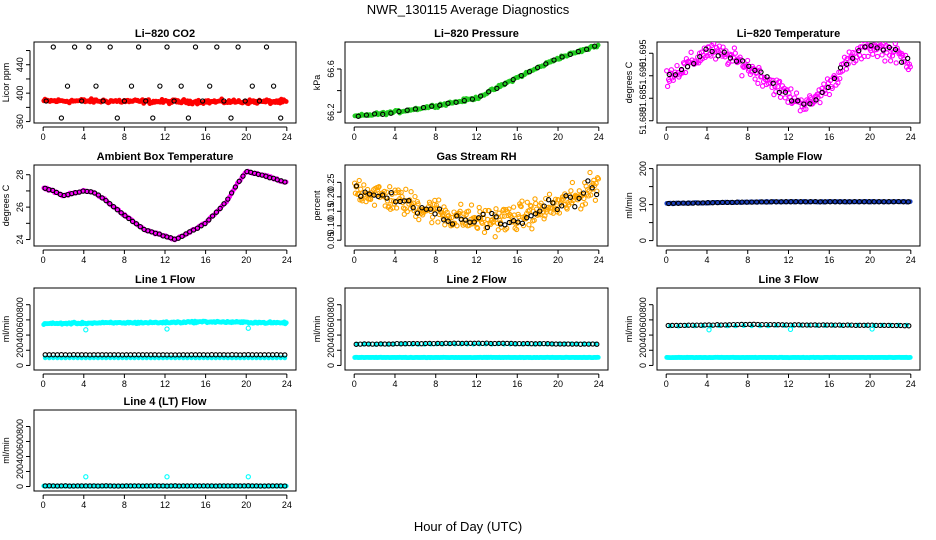 This screenshot has width=936, height=540. Describe the element at coordinates (476, 157) in the screenshot. I see `panel-title: Gas Stream RH` at that location.